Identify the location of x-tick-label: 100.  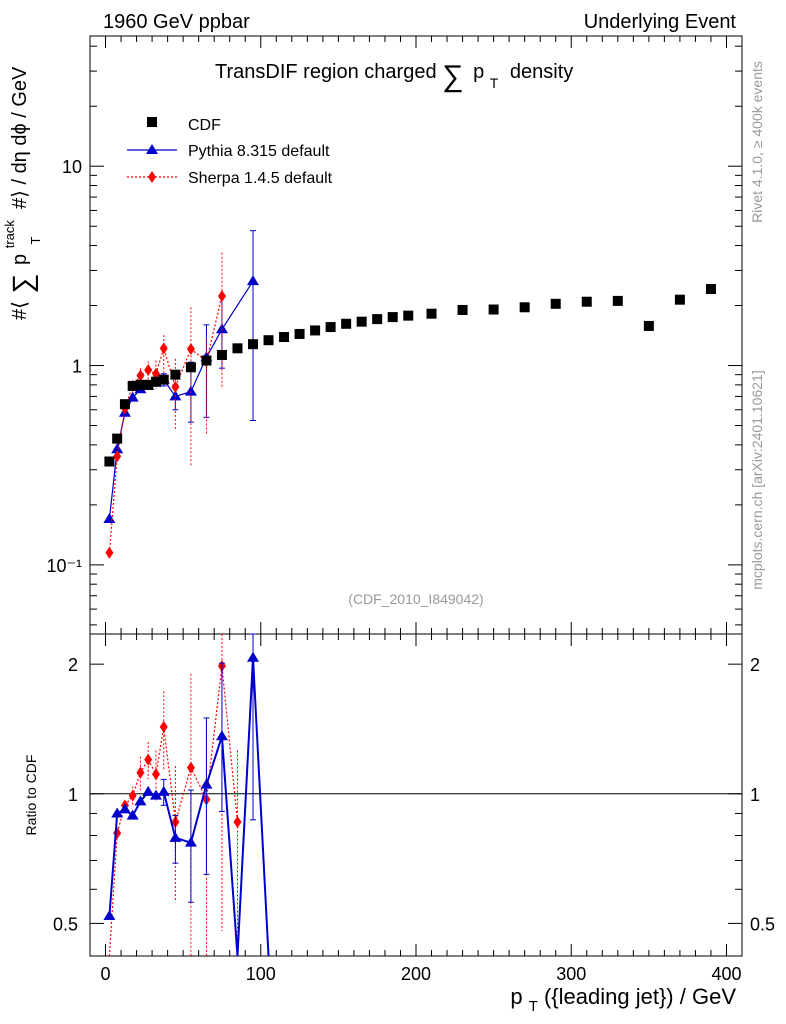
(261, 974).